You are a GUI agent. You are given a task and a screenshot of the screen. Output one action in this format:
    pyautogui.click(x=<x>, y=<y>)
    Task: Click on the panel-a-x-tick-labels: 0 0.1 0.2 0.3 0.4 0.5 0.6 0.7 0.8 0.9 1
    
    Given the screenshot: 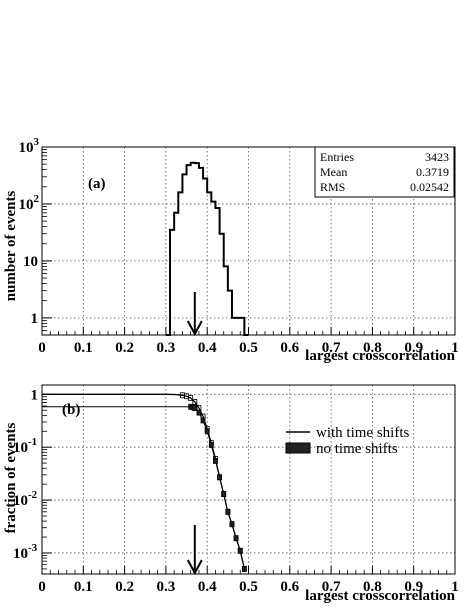 What is the action you would take?
    pyautogui.click(x=248, y=348)
    